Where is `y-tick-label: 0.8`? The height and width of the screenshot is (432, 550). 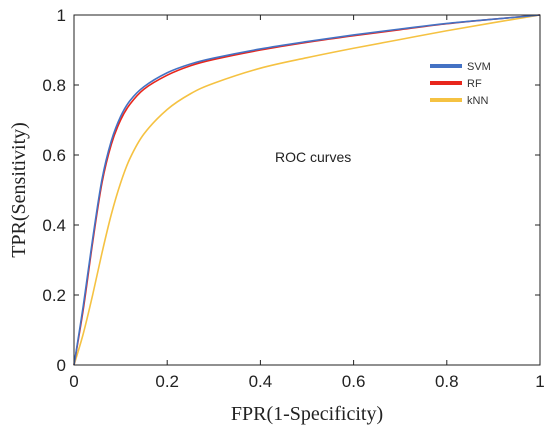
y-tick-label: 0.8 is located at coordinates (54, 85).